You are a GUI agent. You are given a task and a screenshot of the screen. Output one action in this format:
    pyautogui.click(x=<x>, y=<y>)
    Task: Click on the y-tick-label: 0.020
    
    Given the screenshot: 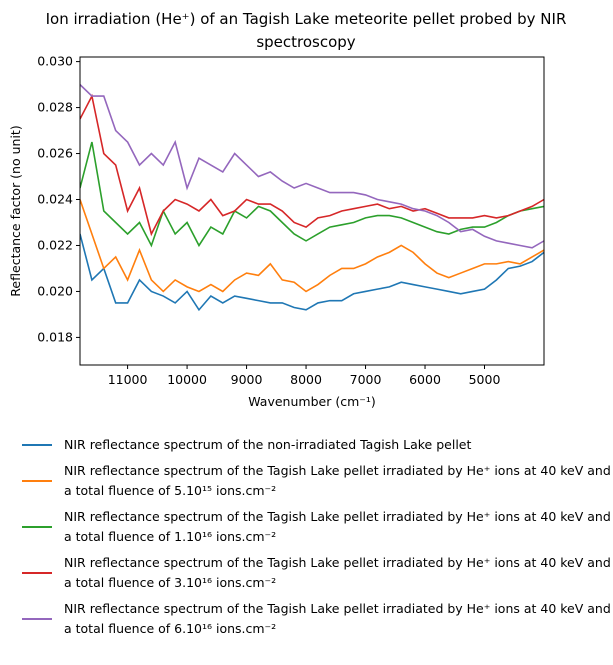 What is the action you would take?
    pyautogui.click(x=55, y=290)
    